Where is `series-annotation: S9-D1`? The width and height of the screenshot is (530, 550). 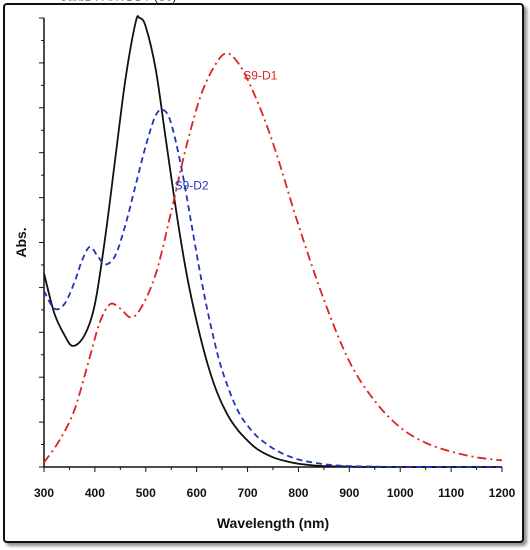 series-annotation: S9-D1 is located at coordinates (260, 76).